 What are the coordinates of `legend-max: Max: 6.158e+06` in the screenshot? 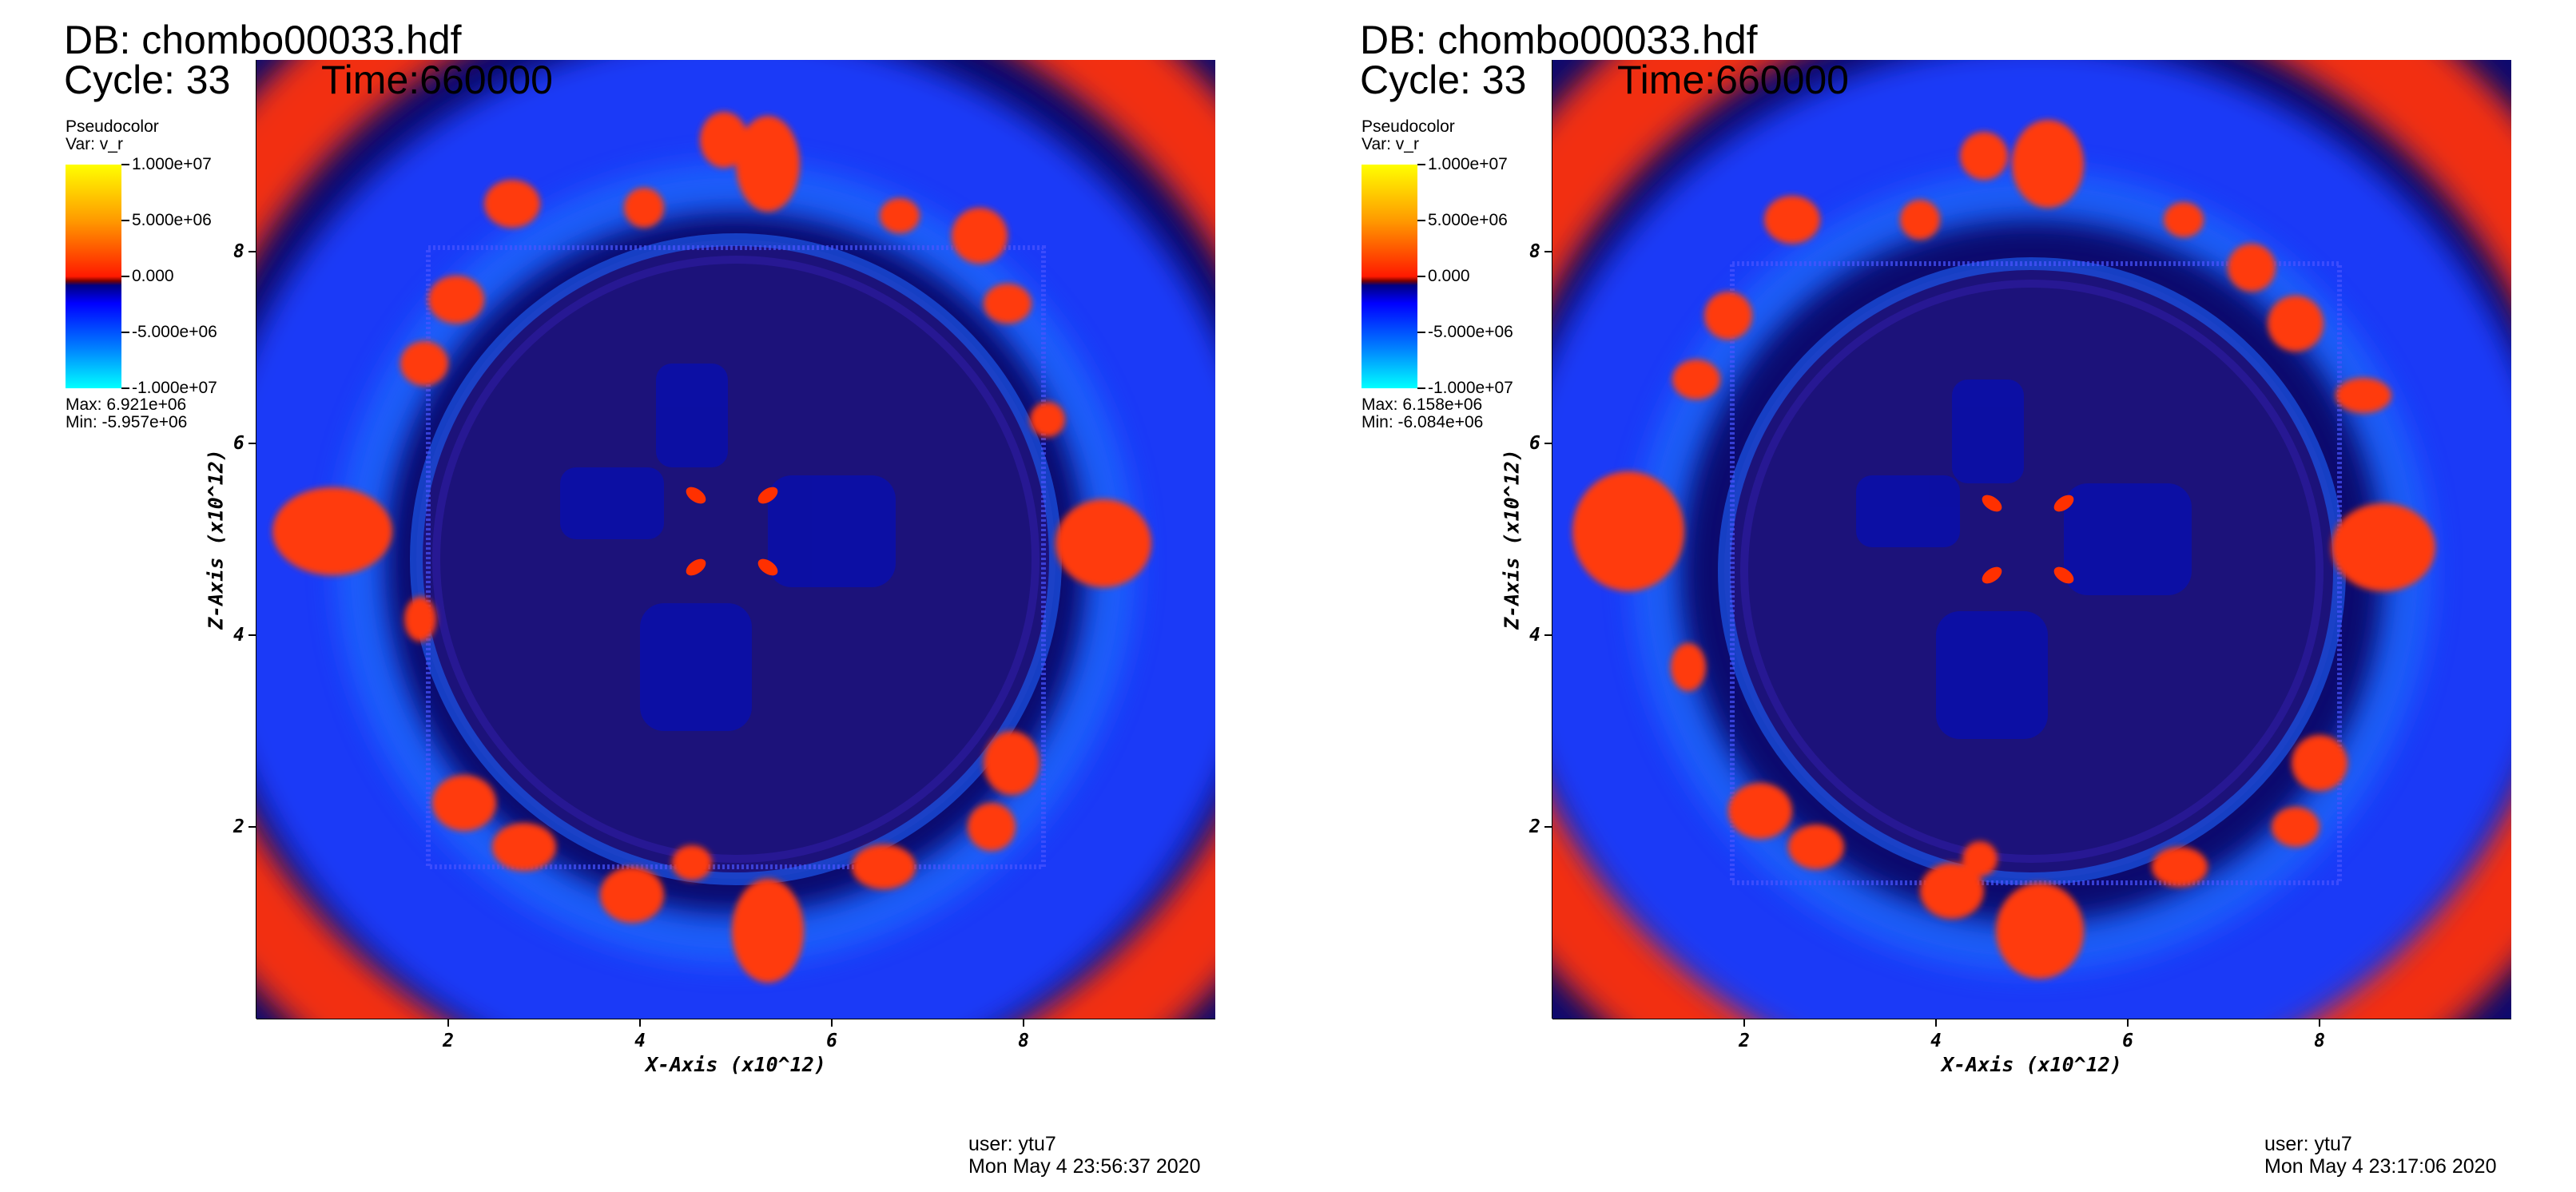 It's located at (1422, 404).